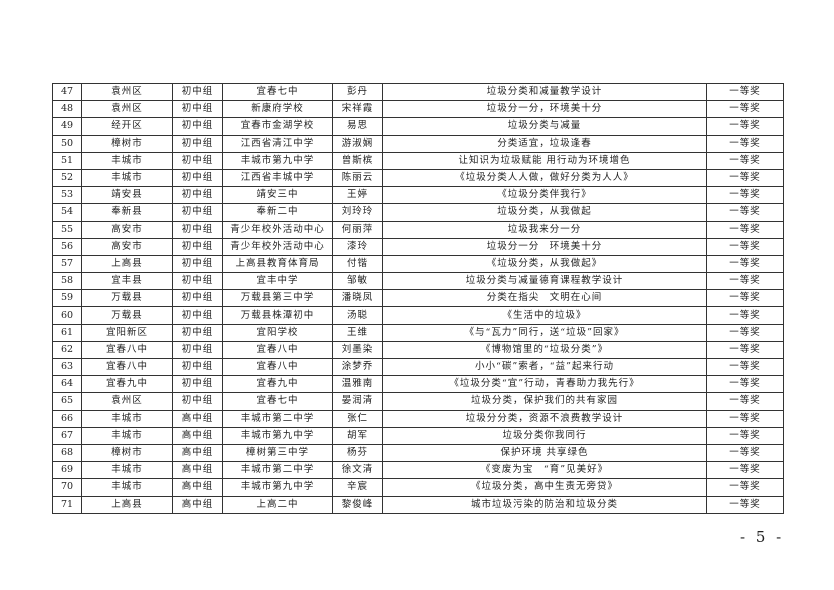 The image size is (834, 590). I want to click on table-row: 68 樟树市 高中组 樟树第三中学 杨芬 保护环境 共享绿色 一等奖, so click(418, 453).